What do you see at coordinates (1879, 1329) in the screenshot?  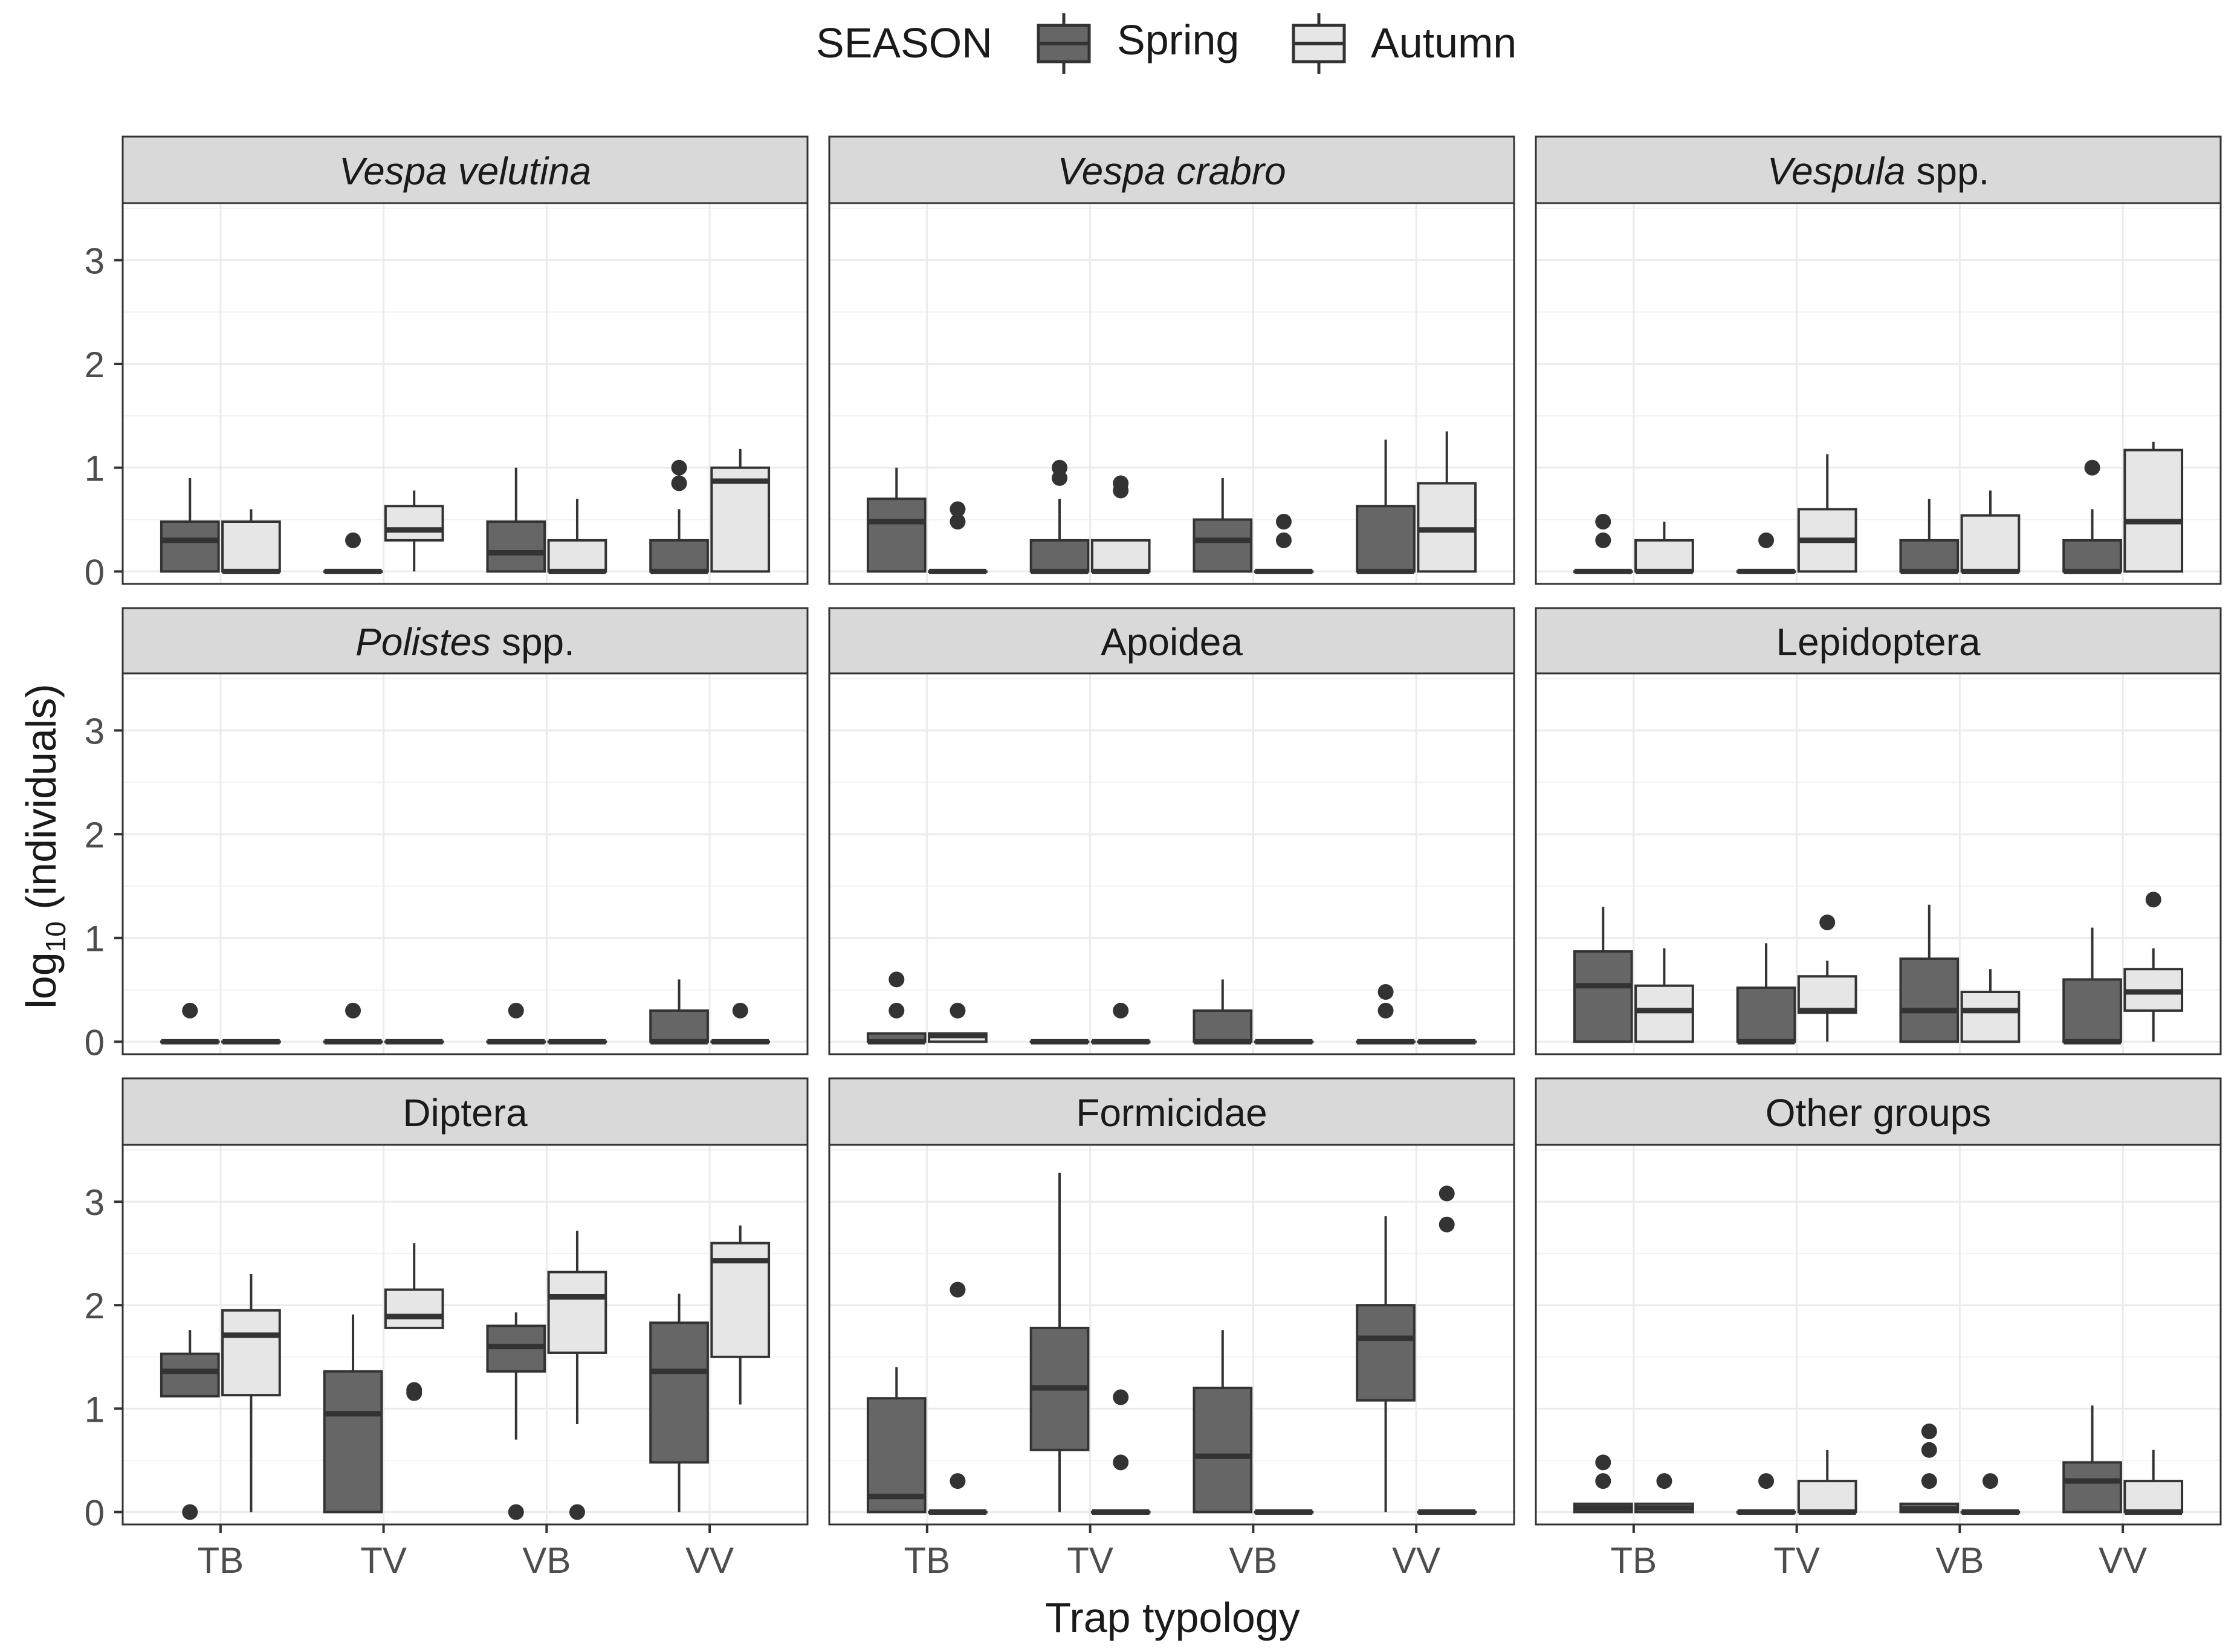 I see `facet-panel-other-groups: Other groups TB TV VB VV` at bounding box center [1879, 1329].